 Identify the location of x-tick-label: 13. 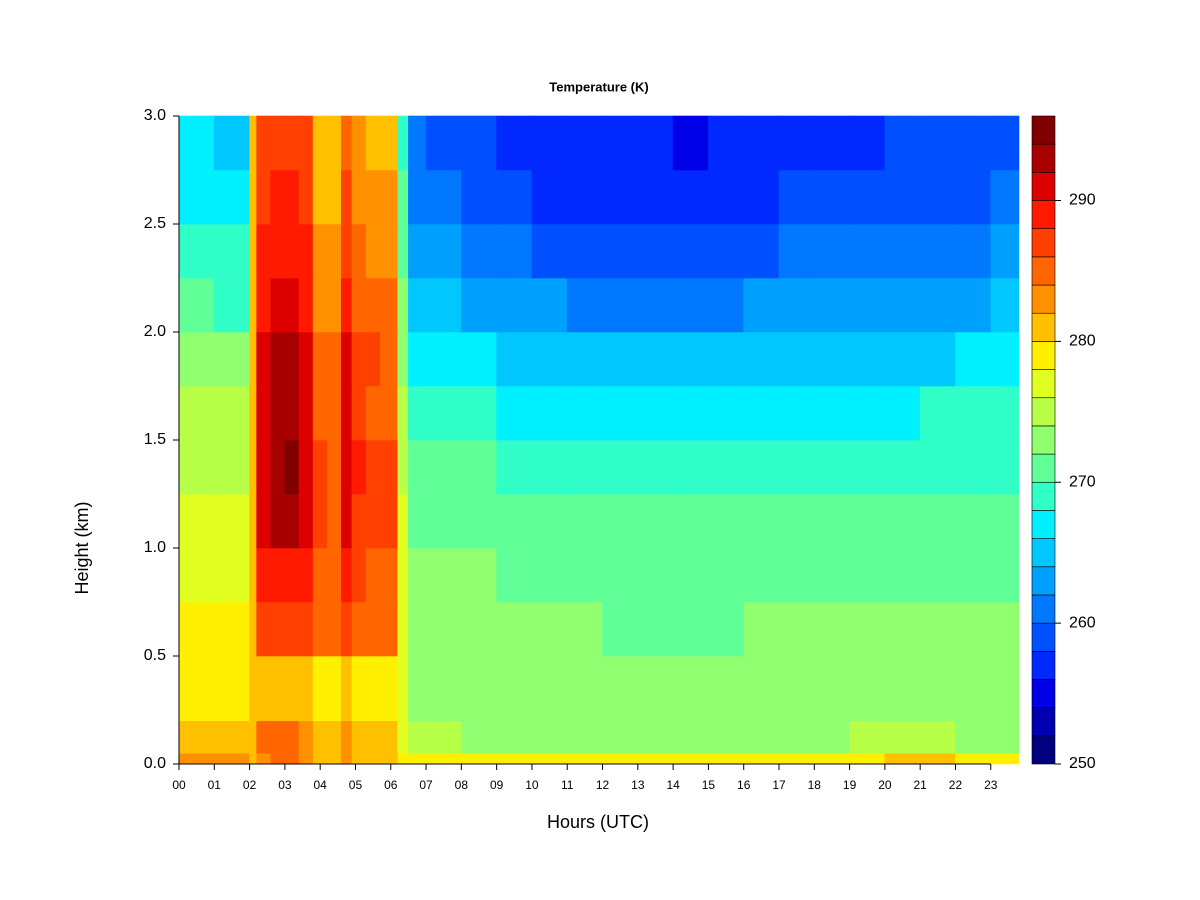
(638, 785).